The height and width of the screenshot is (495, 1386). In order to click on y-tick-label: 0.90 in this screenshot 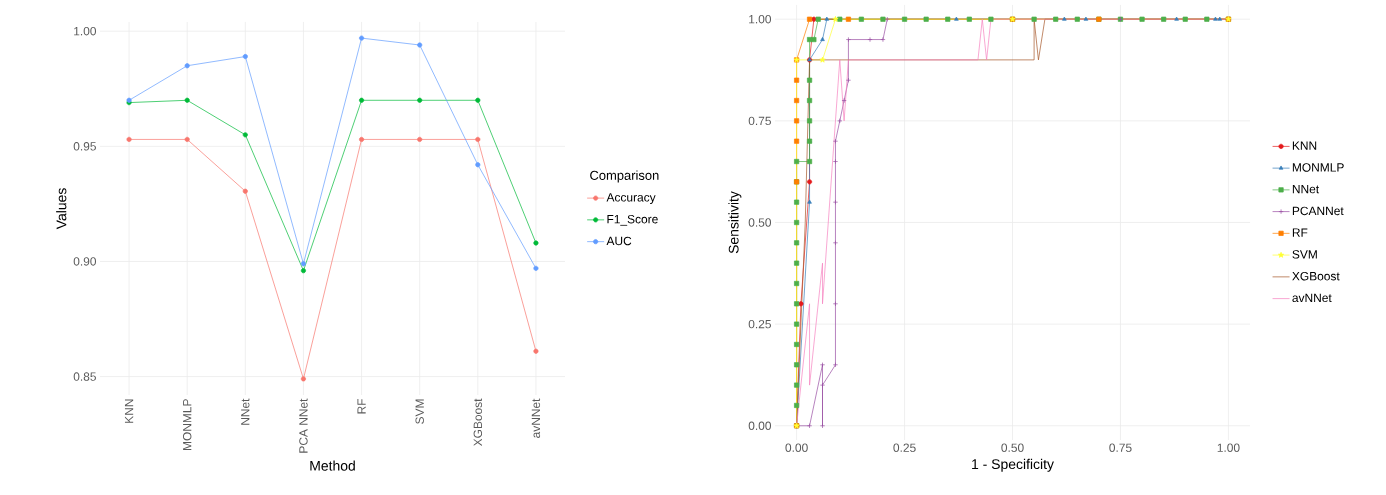, I will do `click(85, 261)`.